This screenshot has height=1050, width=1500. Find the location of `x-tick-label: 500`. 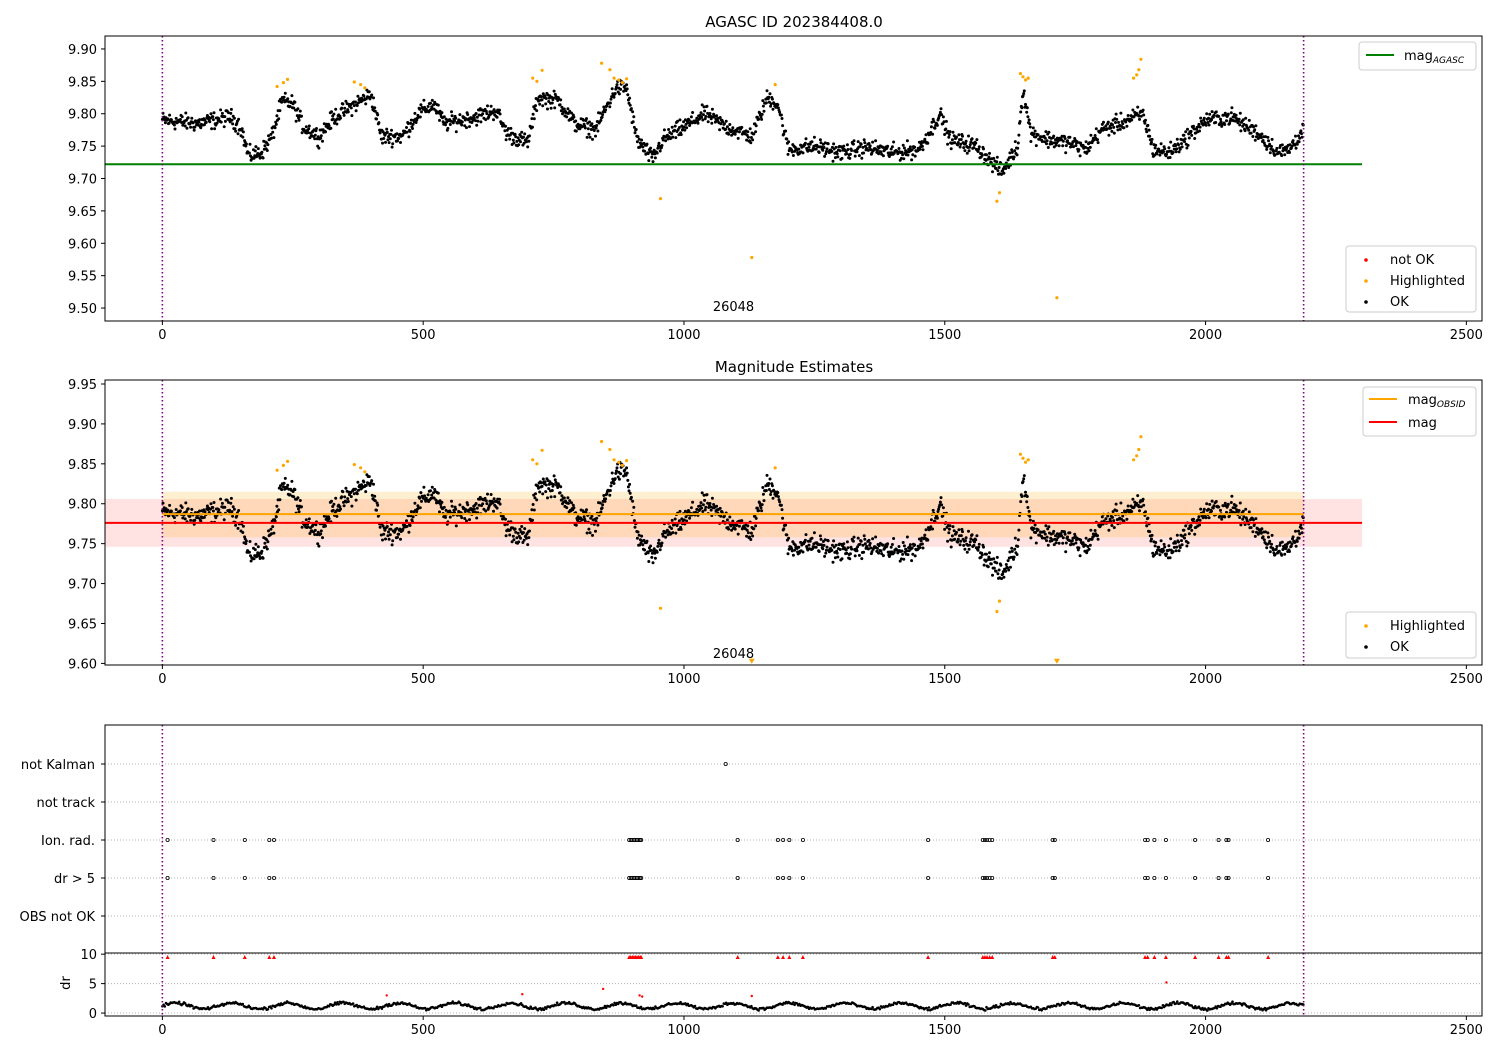

x-tick-label: 500 is located at coordinates (423, 335).